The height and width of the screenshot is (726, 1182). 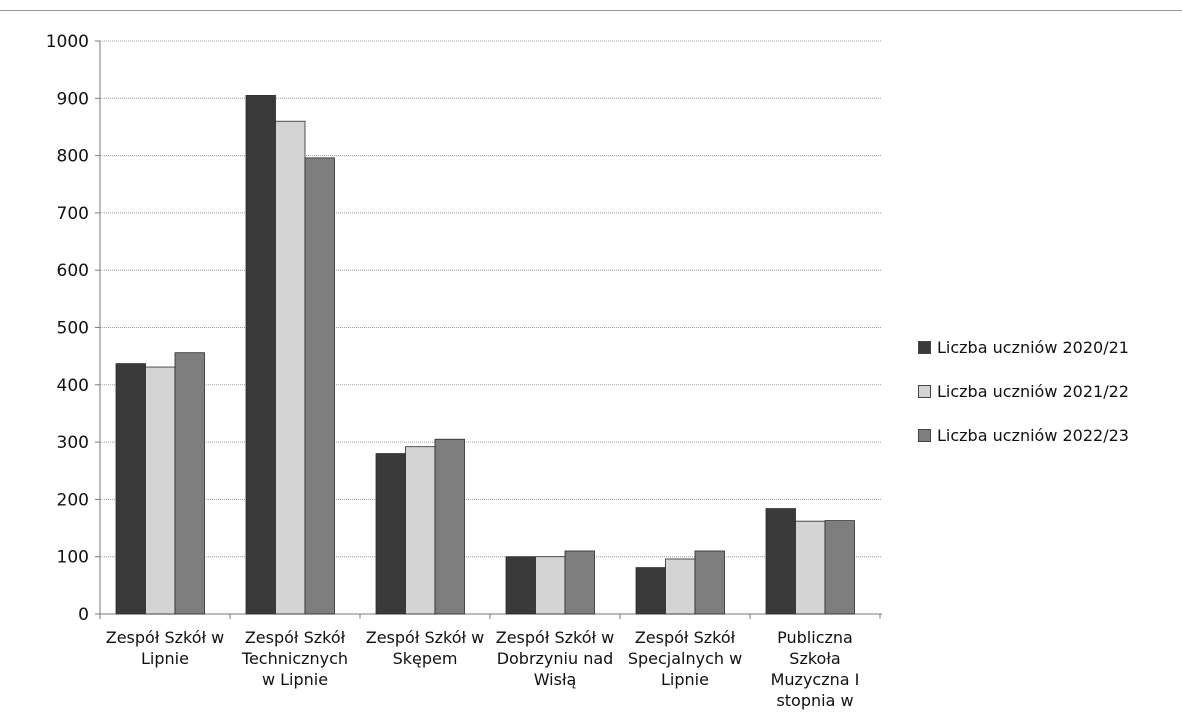 I want to click on y-tick-label: 200, so click(x=73, y=500).